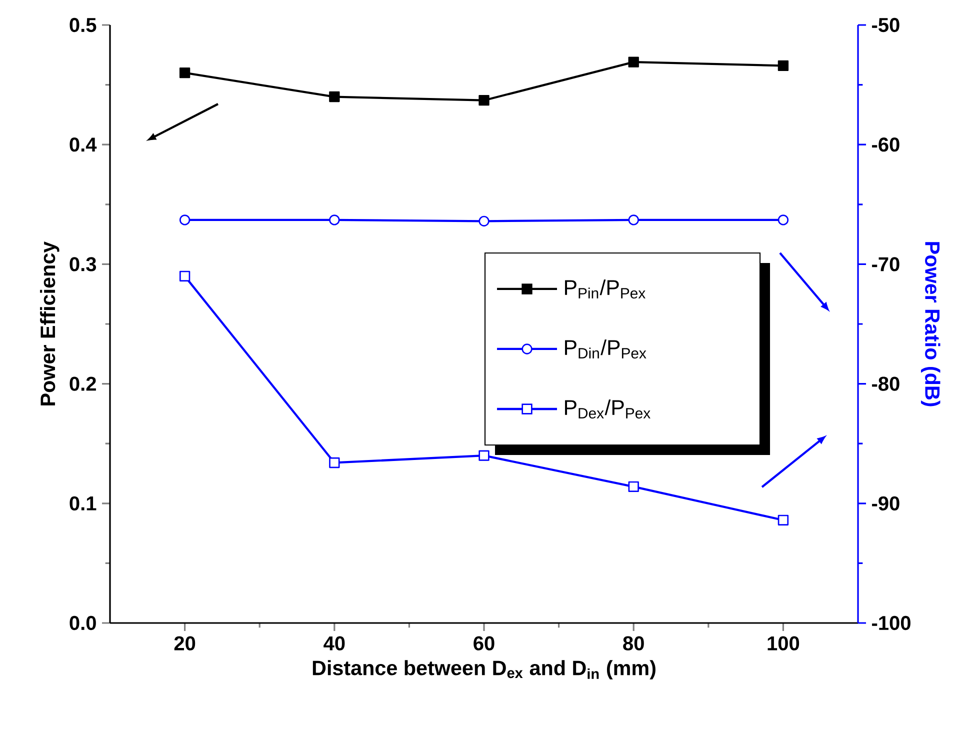  What do you see at coordinates (886, 145) in the screenshot?
I see `y2-tick-label: -60` at bounding box center [886, 145].